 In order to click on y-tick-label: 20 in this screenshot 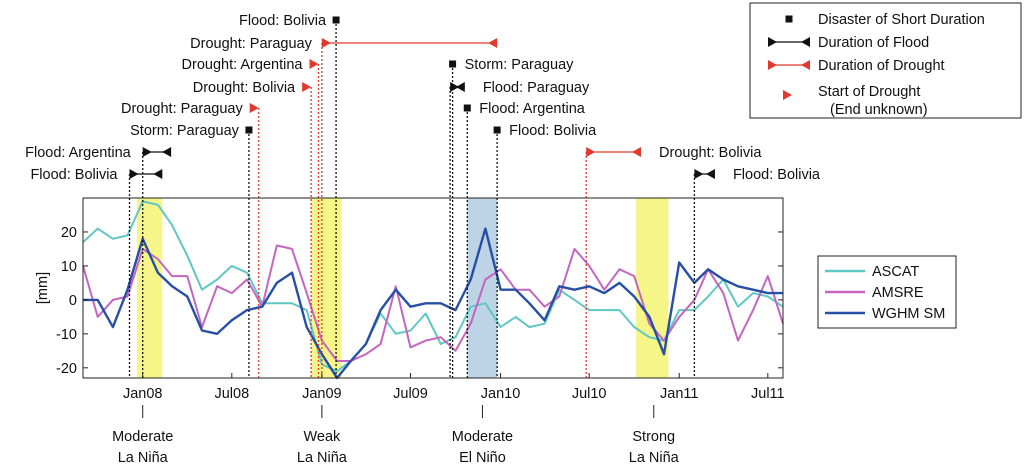, I will do `click(69, 233)`.